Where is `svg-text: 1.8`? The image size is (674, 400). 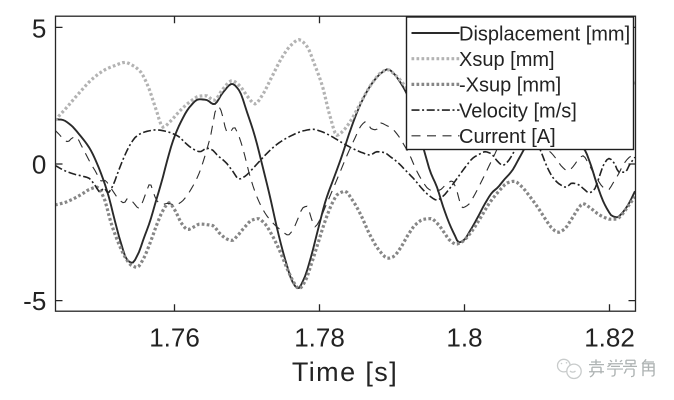
svg-text: 1.8 is located at coordinates (464, 337).